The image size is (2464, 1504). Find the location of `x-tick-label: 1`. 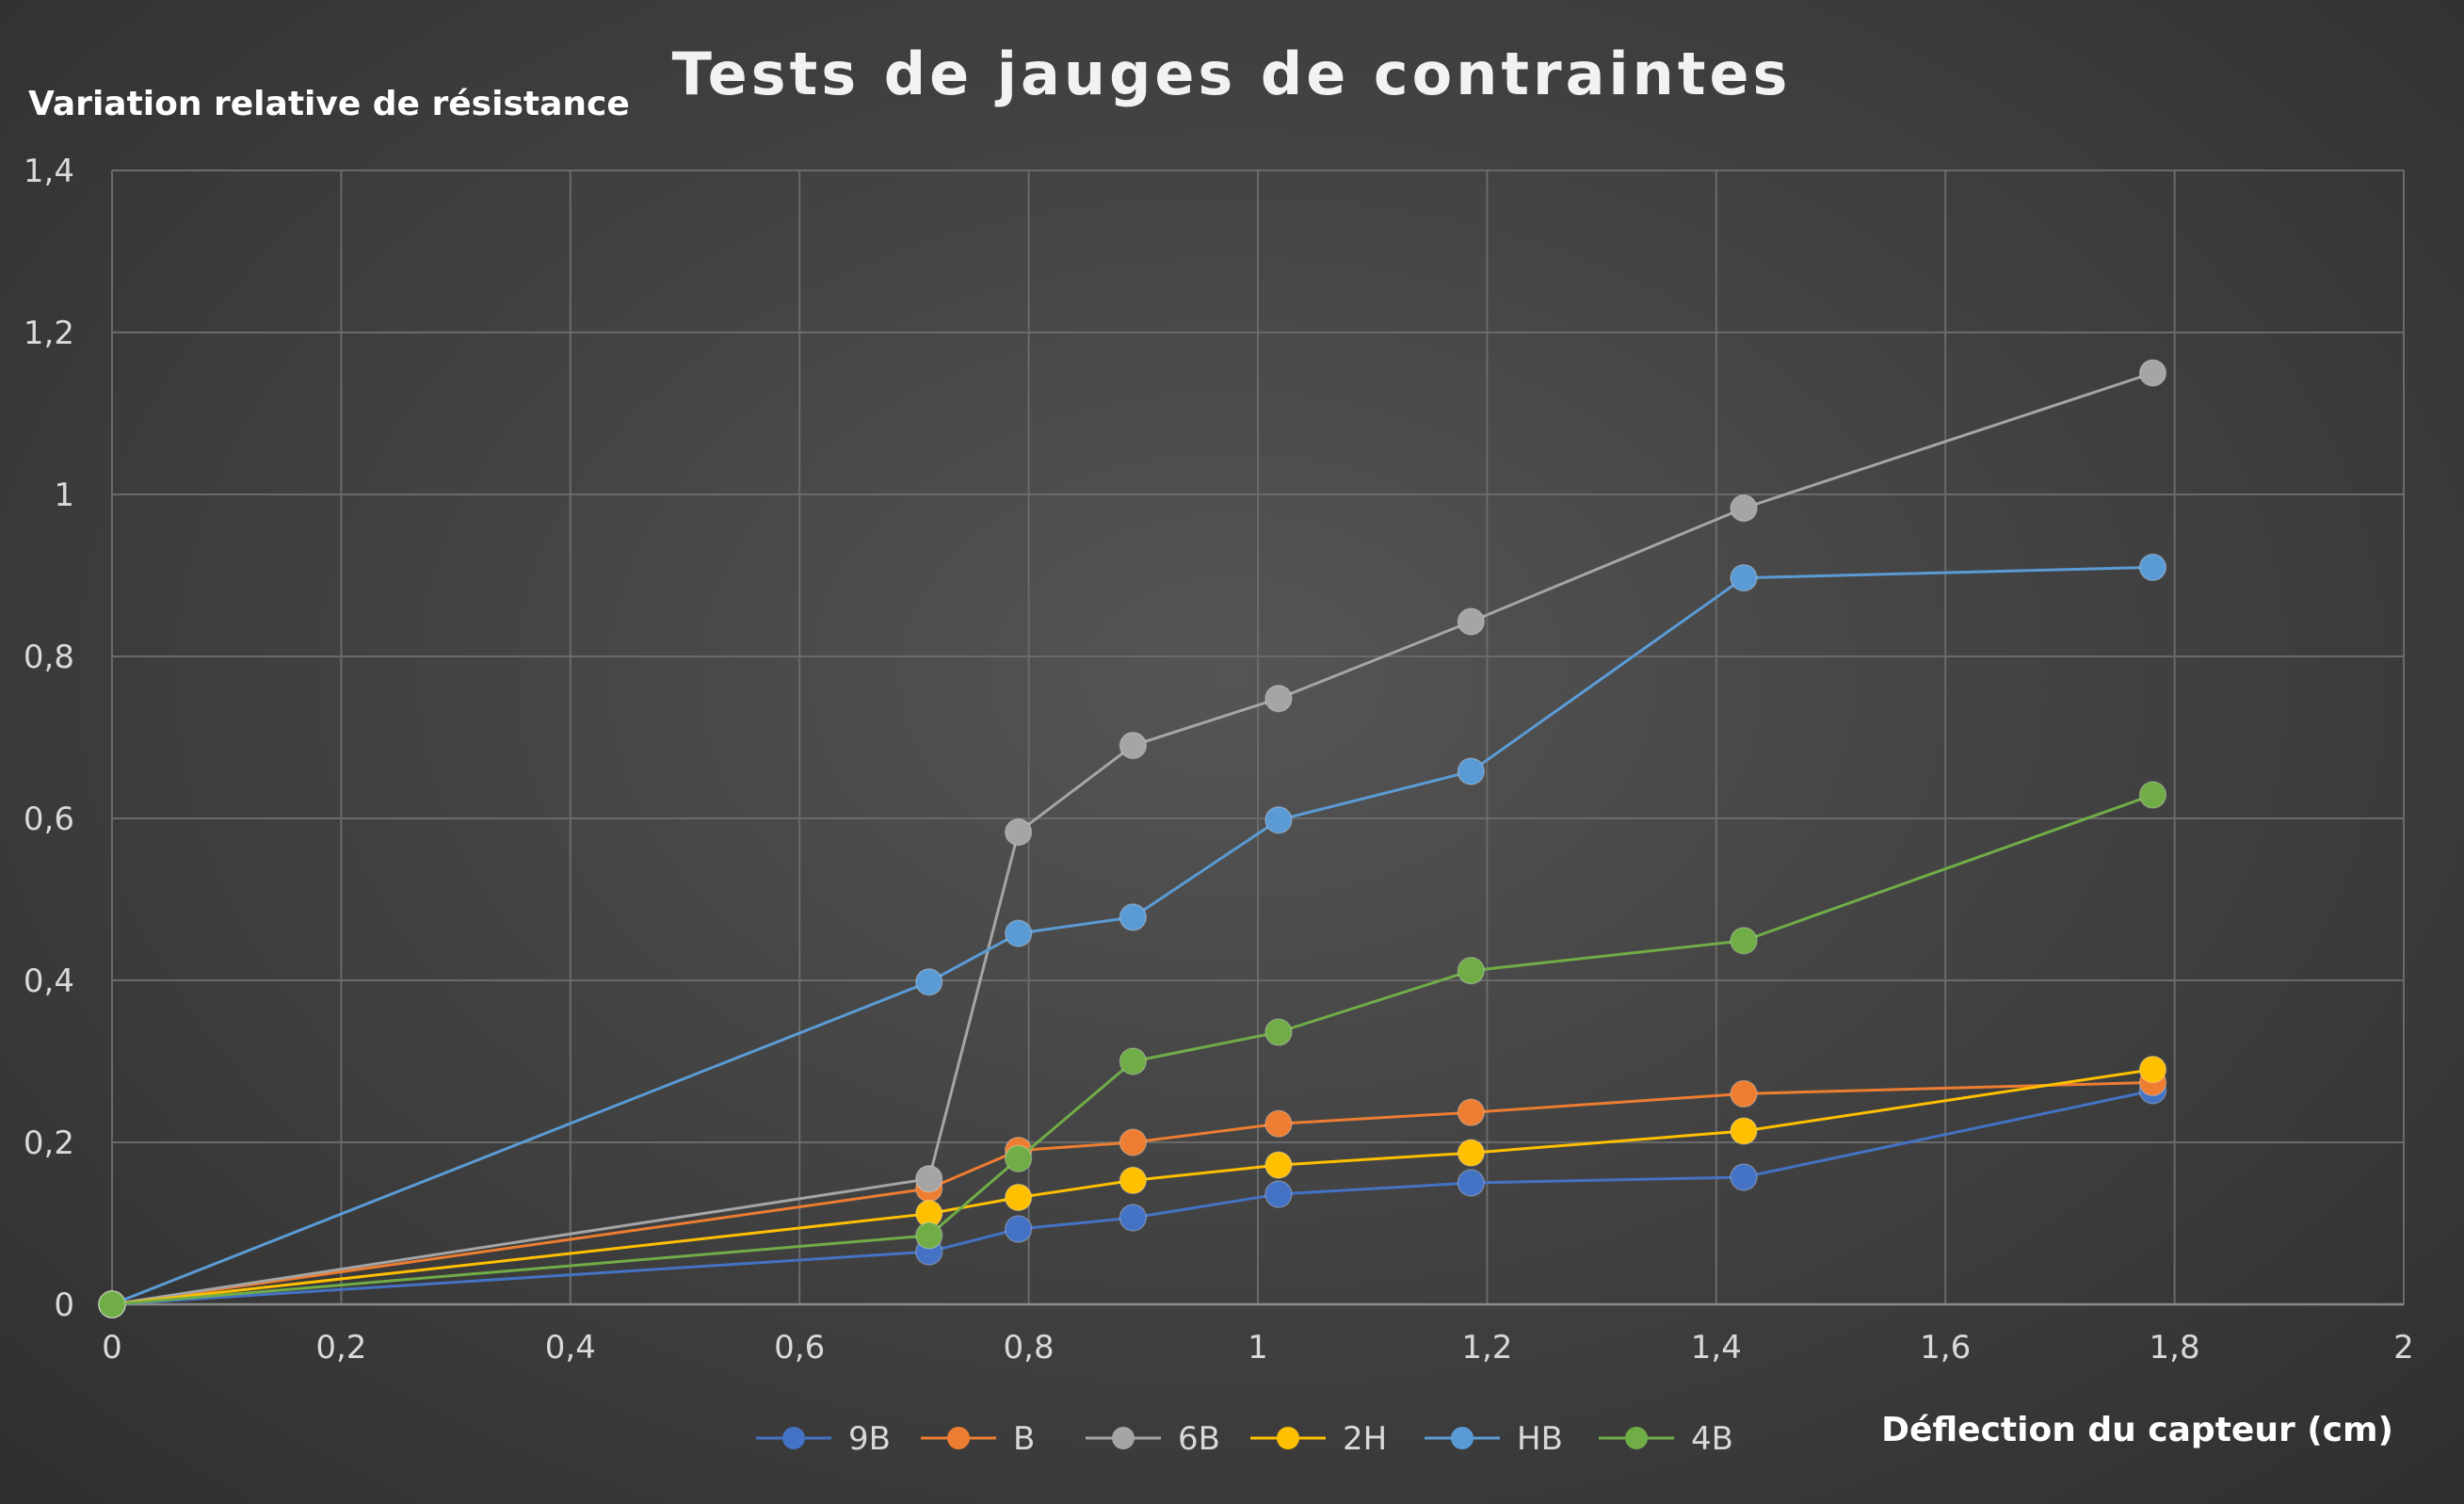

x-tick-label: 1 is located at coordinates (1258, 1348).